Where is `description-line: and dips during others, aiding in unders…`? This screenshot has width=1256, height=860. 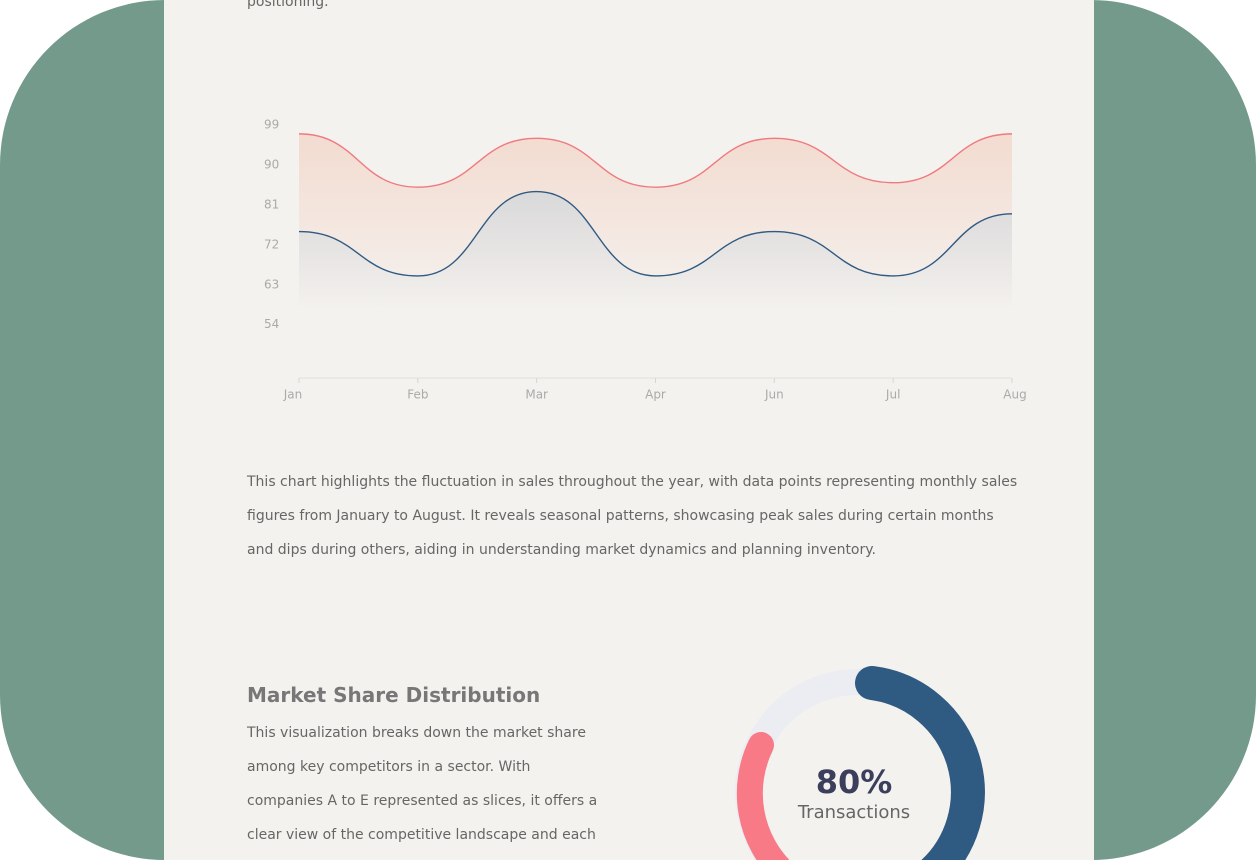 description-line: and dips during others, aiding in unders… is located at coordinates (561, 550).